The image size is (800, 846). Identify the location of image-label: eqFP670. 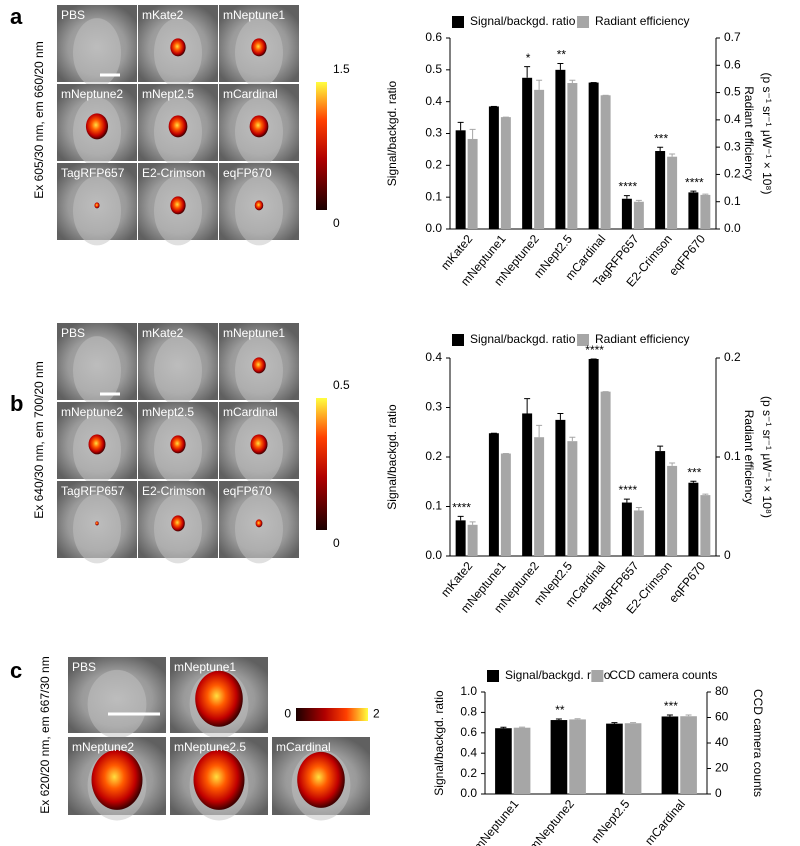
(247, 173).